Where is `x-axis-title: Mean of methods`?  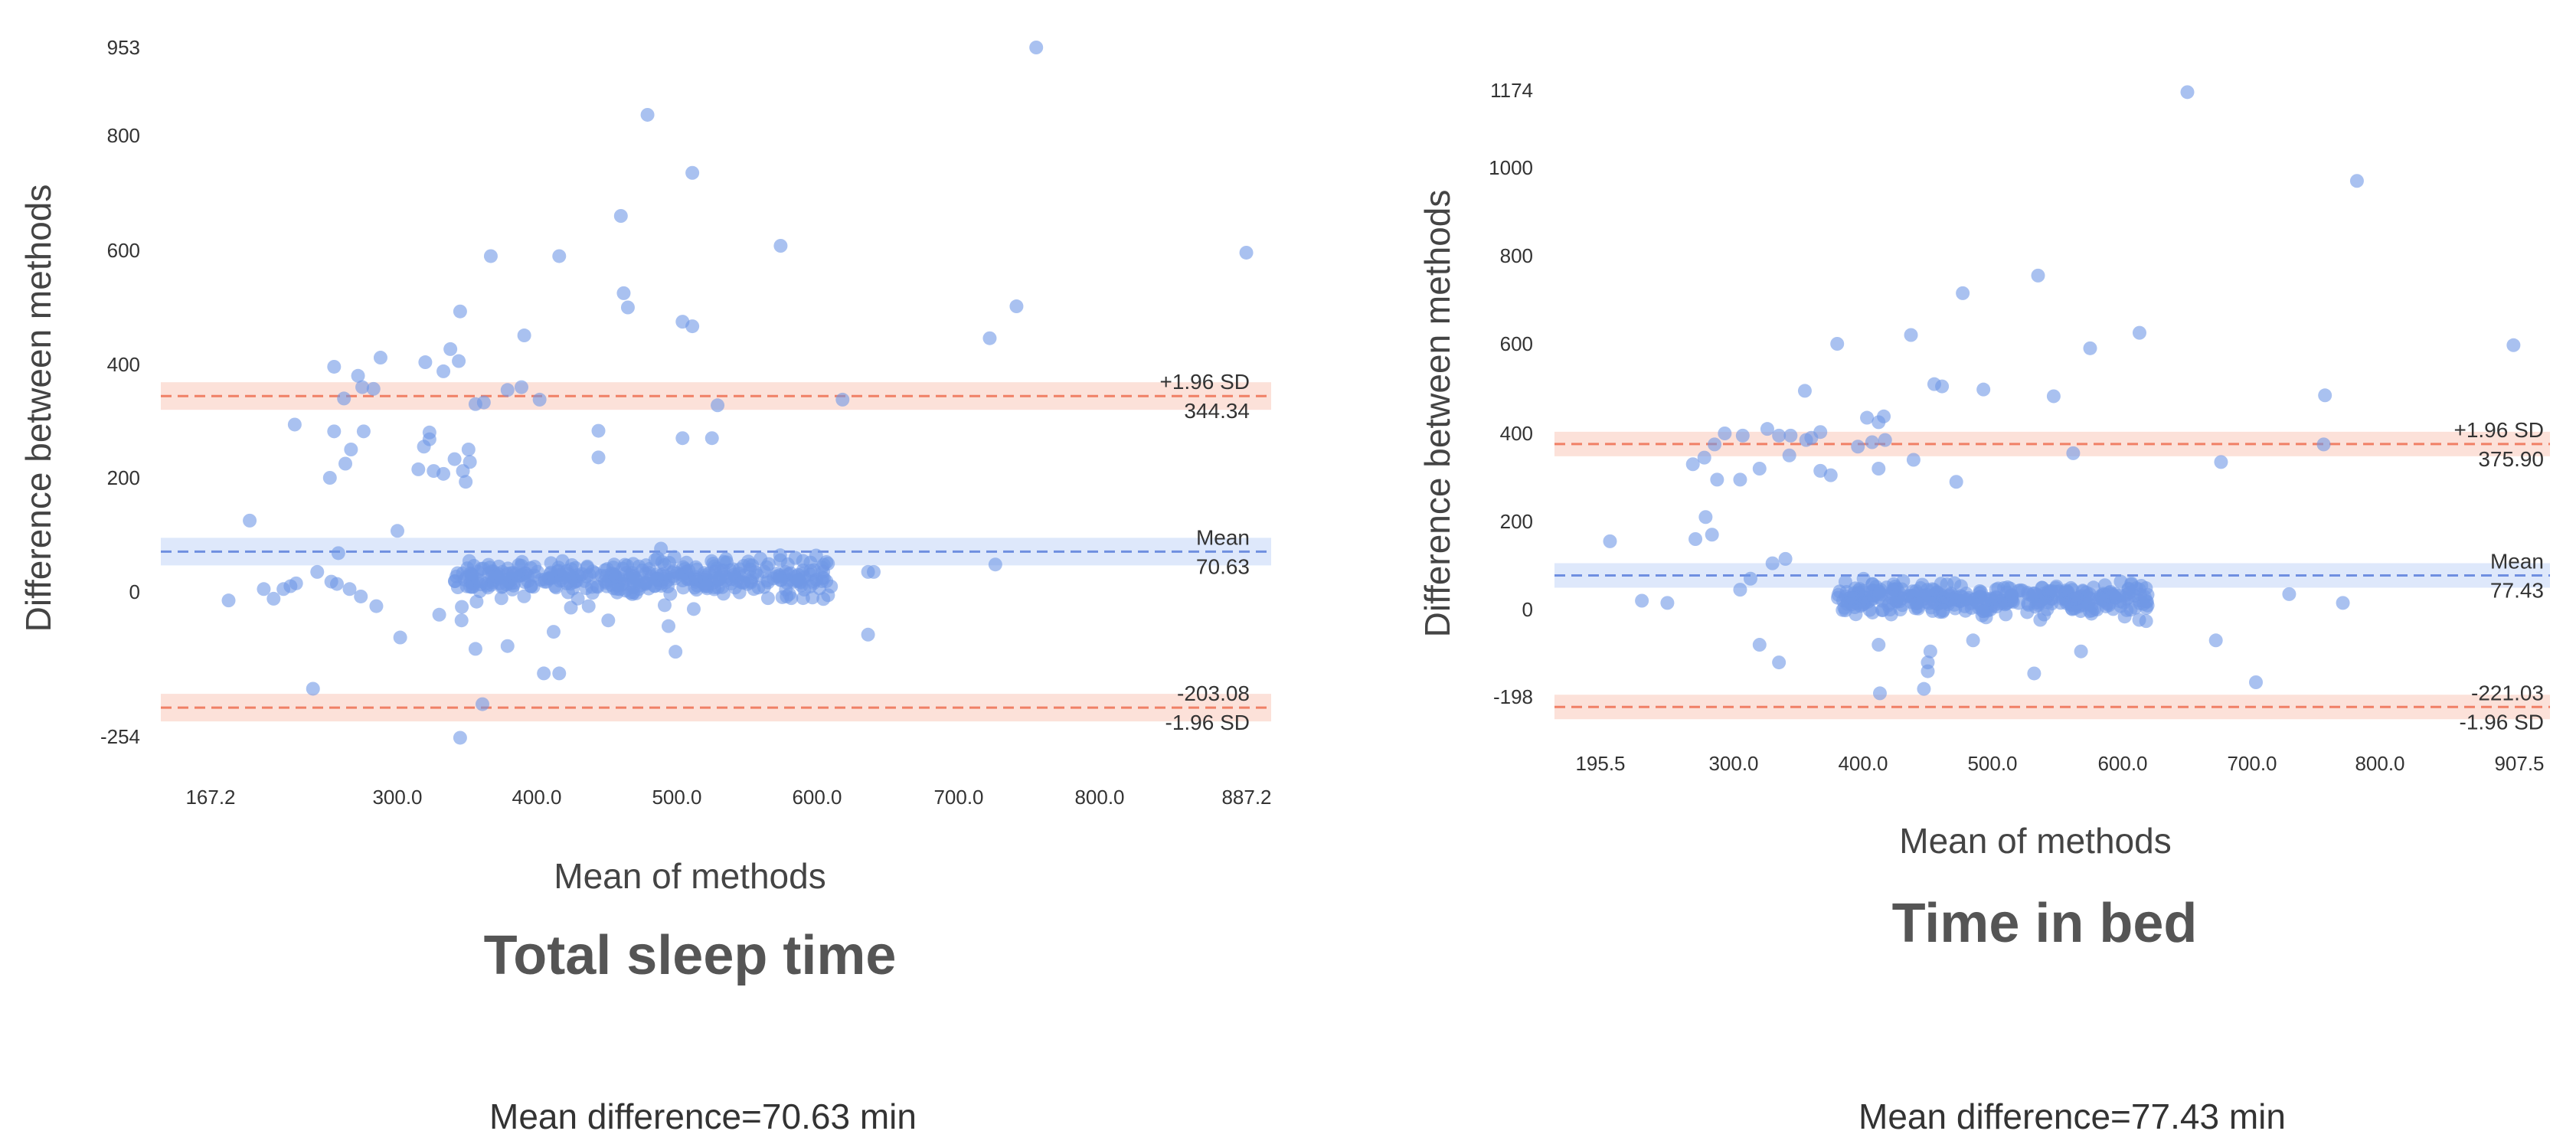
x-axis-title: Mean of methods is located at coordinates (2035, 841).